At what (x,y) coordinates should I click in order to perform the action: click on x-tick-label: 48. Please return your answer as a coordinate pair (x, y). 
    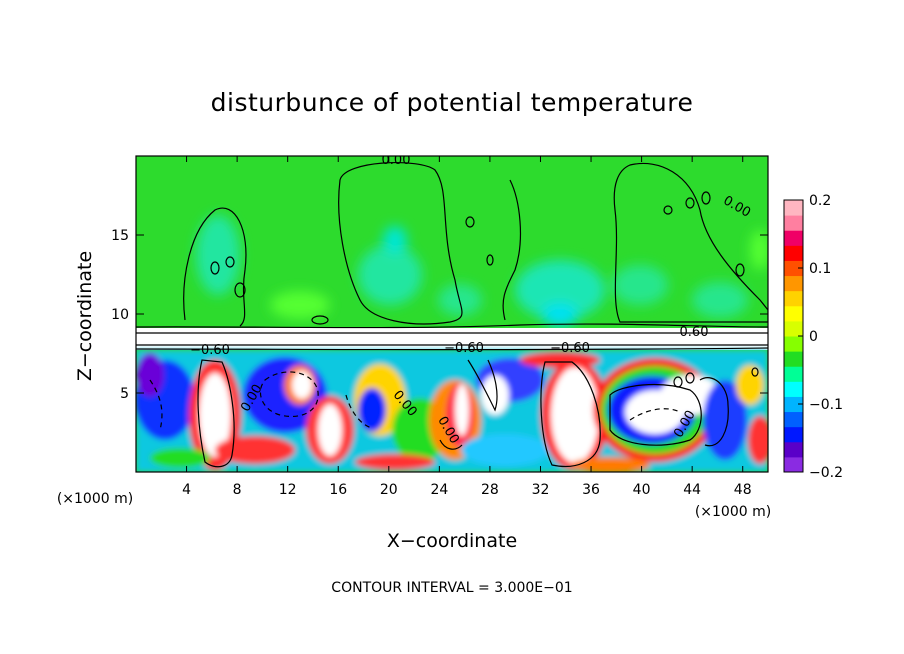
    Looking at the image, I should click on (743, 490).